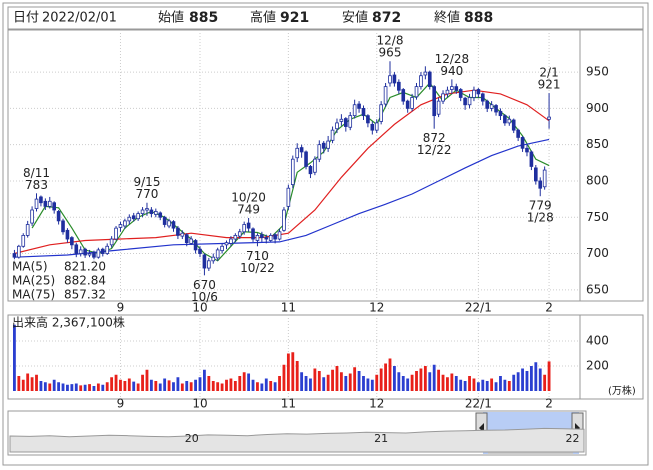  What do you see at coordinates (147, 194) in the screenshot?
I see `annotation-value: 770` at bounding box center [147, 194].